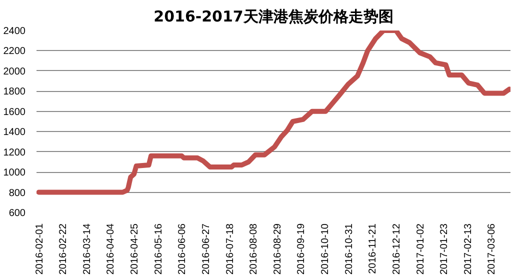 The width and height of the screenshot is (530, 279). What do you see at coordinates (206, 249) in the screenshot?
I see `x-tick-label: 2016-06-27` at bounding box center [206, 249].